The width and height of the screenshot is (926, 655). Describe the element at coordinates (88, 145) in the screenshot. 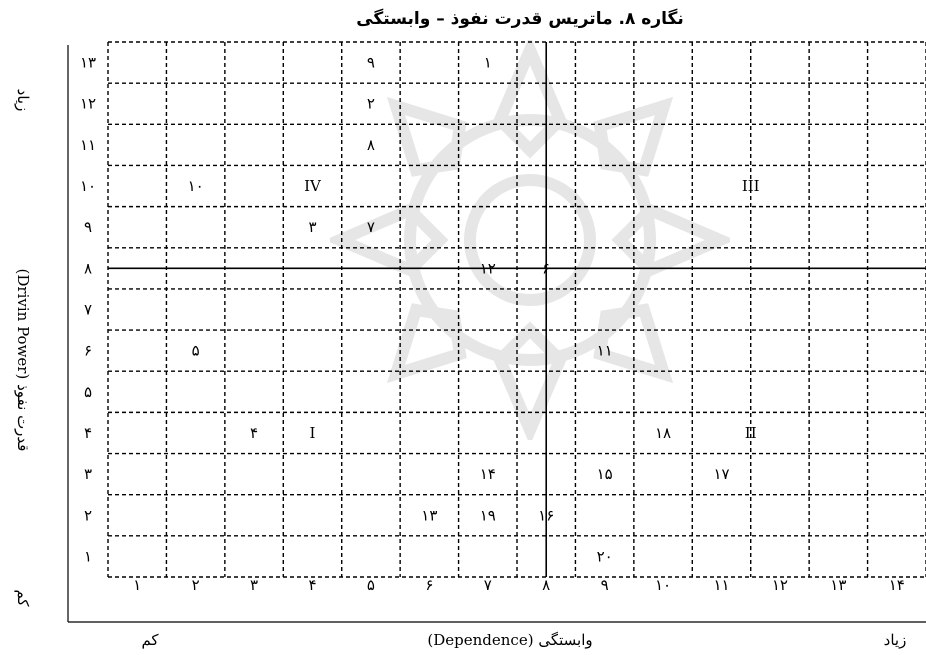

I see `y-tick-label: ۱۱` at that location.